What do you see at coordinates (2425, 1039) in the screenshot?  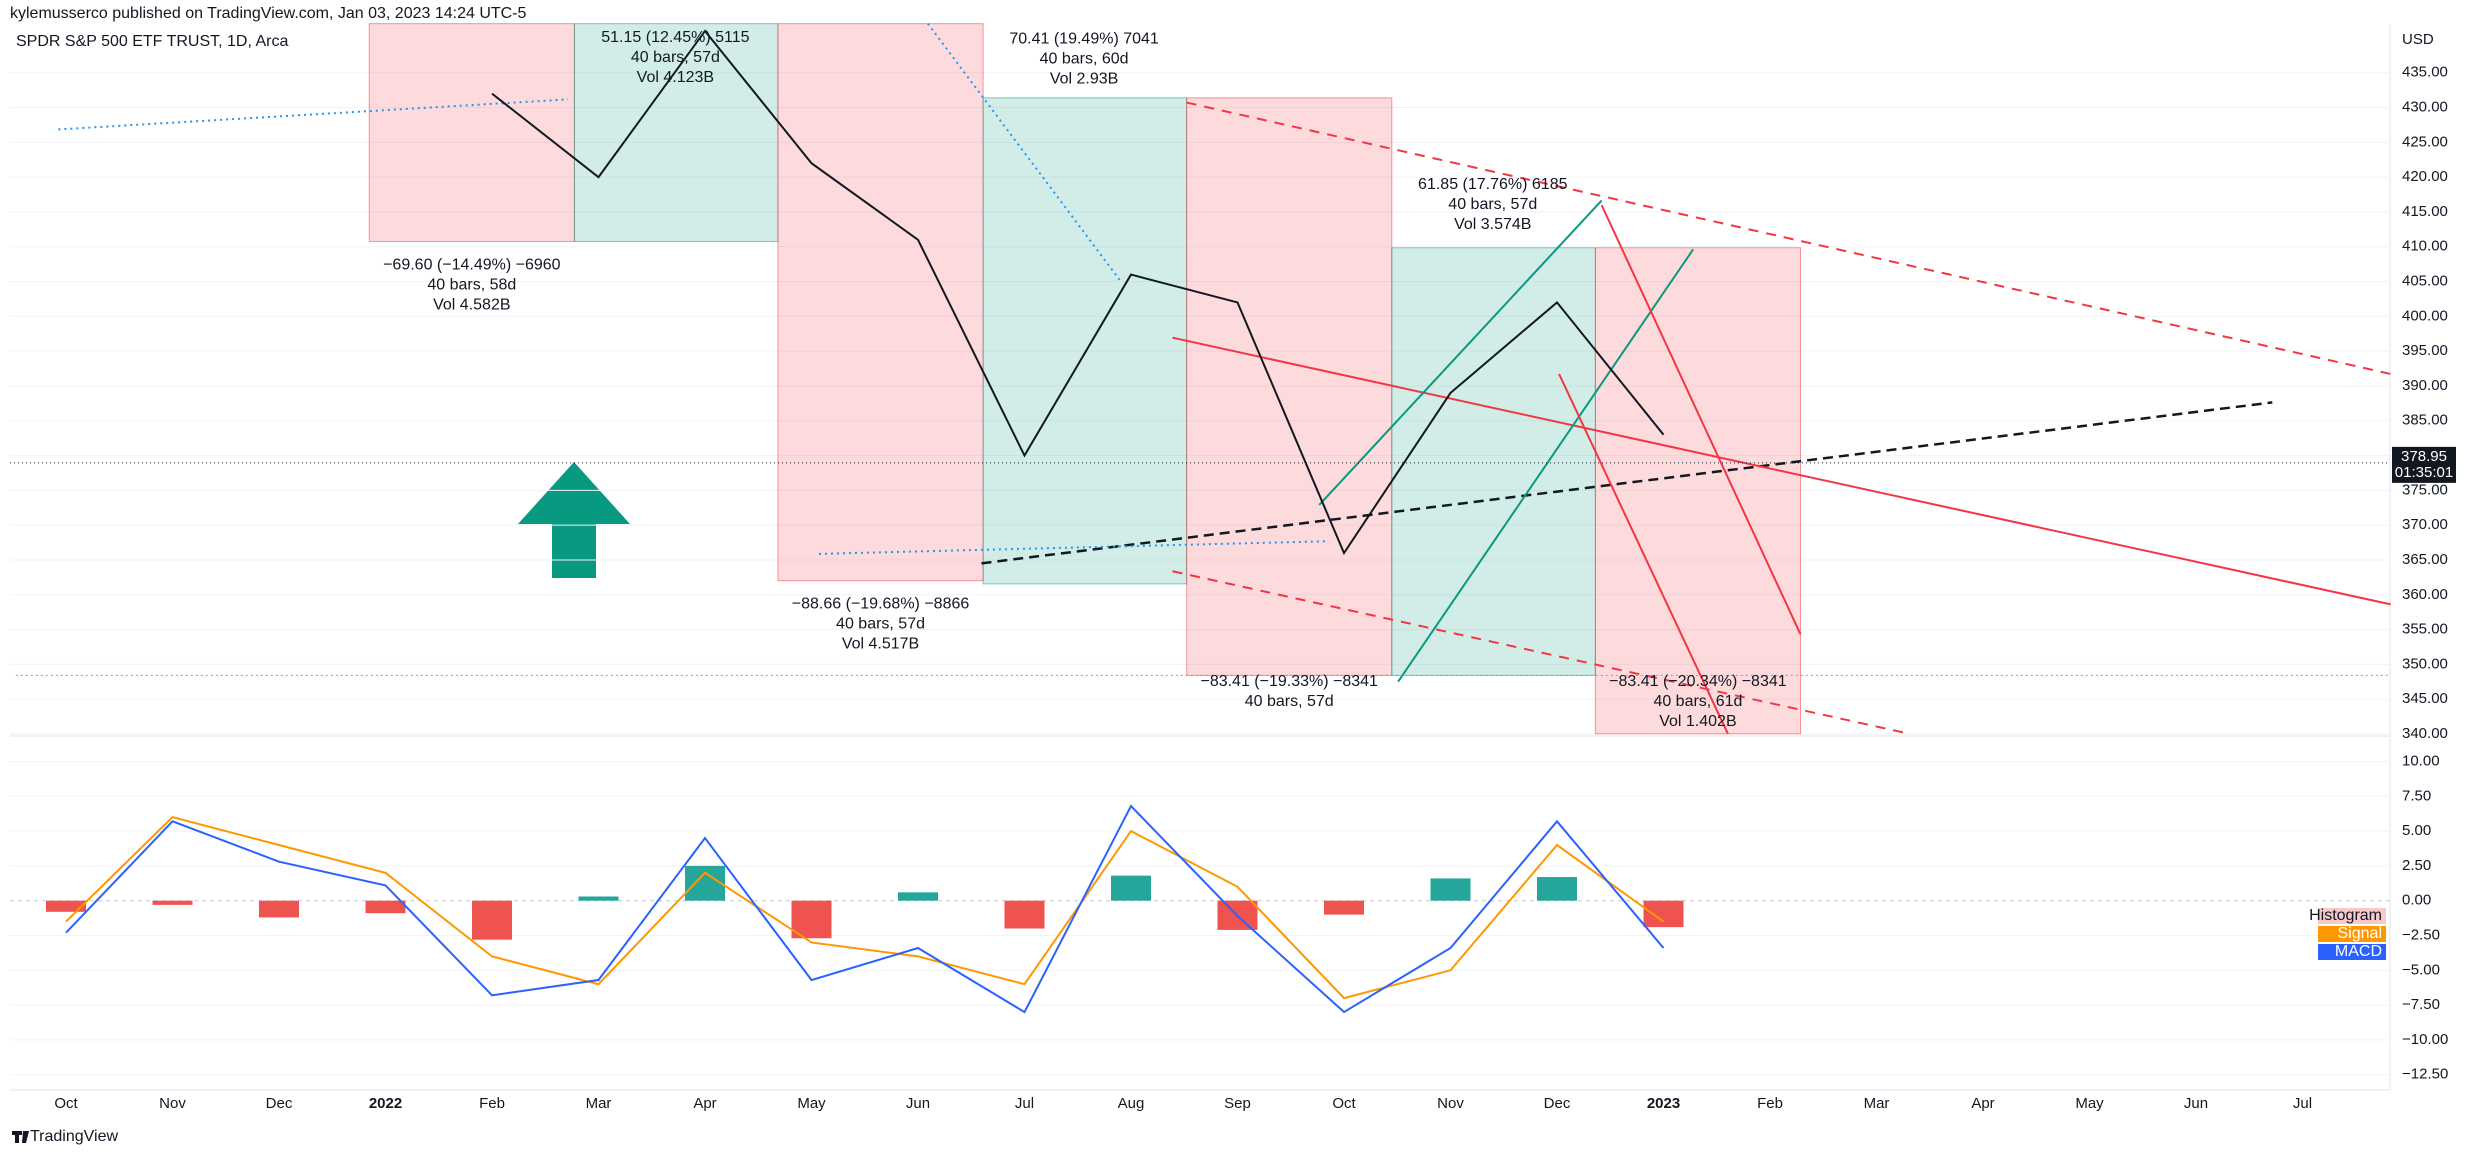 I see `y-tick-label: −10.00` at bounding box center [2425, 1039].